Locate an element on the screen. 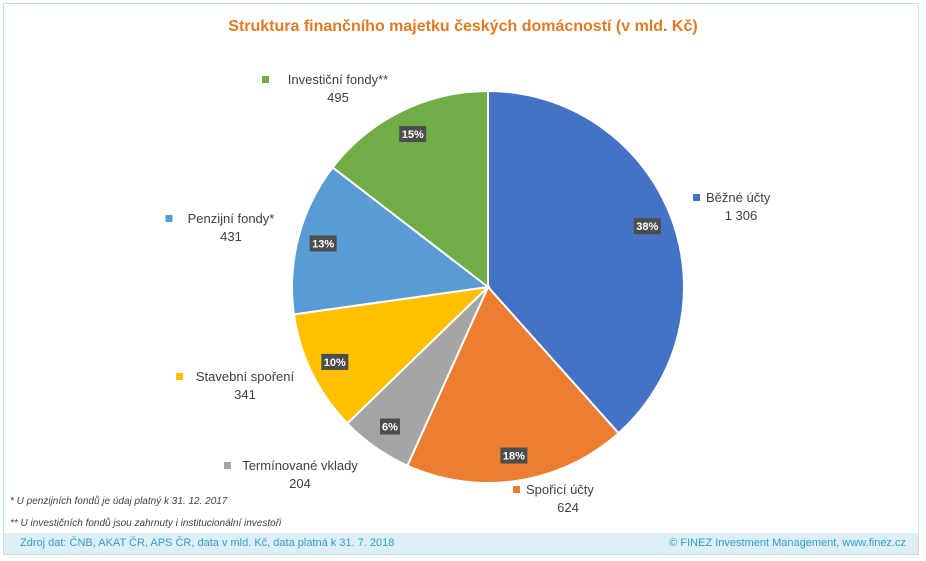 This screenshot has height=561, width=926. slice-value: 204 is located at coordinates (300, 483).